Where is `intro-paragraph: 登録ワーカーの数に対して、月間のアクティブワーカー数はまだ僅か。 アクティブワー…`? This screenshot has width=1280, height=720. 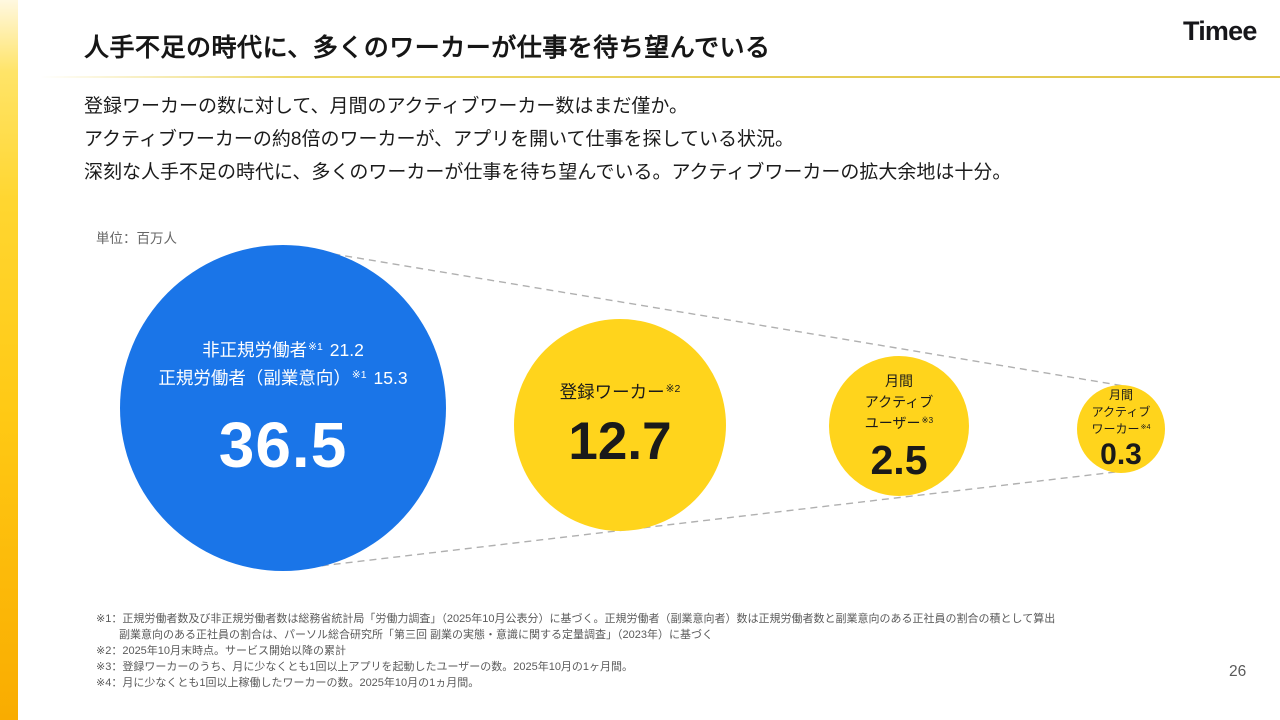
intro-paragraph: 登録ワーカーの数に対して、月間のアクティブワーカー数はまだ僅か。 アクティブワー… is located at coordinates (547, 139).